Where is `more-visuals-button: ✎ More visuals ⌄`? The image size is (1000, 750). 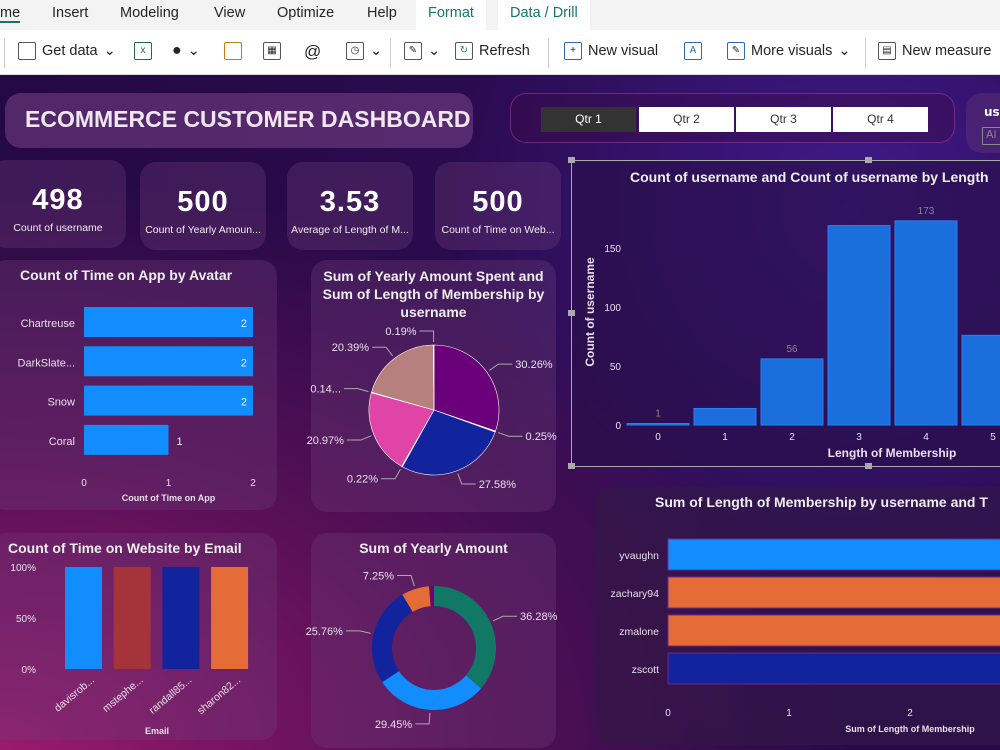 more-visuals-button: ✎ More visuals ⌄ is located at coordinates (789, 51).